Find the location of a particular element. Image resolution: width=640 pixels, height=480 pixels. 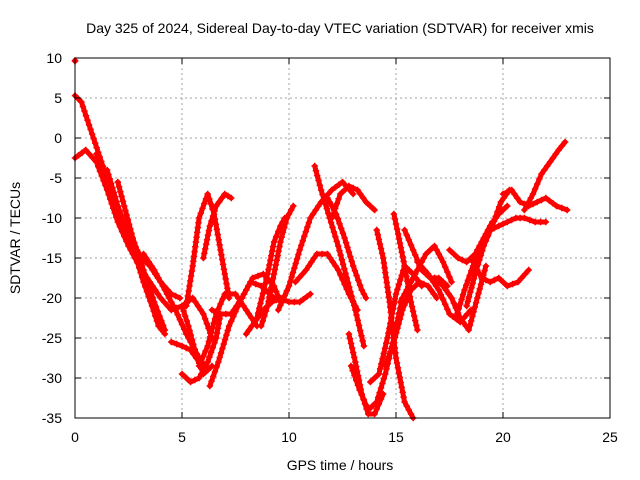

x-tick-label: 15 is located at coordinates (396, 437).